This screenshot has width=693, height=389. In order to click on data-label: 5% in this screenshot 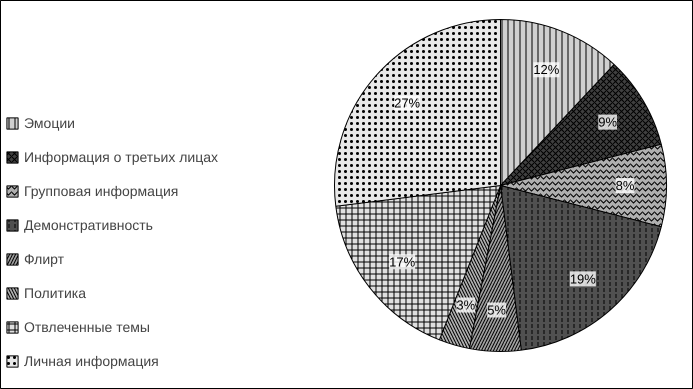, I will do `click(496, 310)`.